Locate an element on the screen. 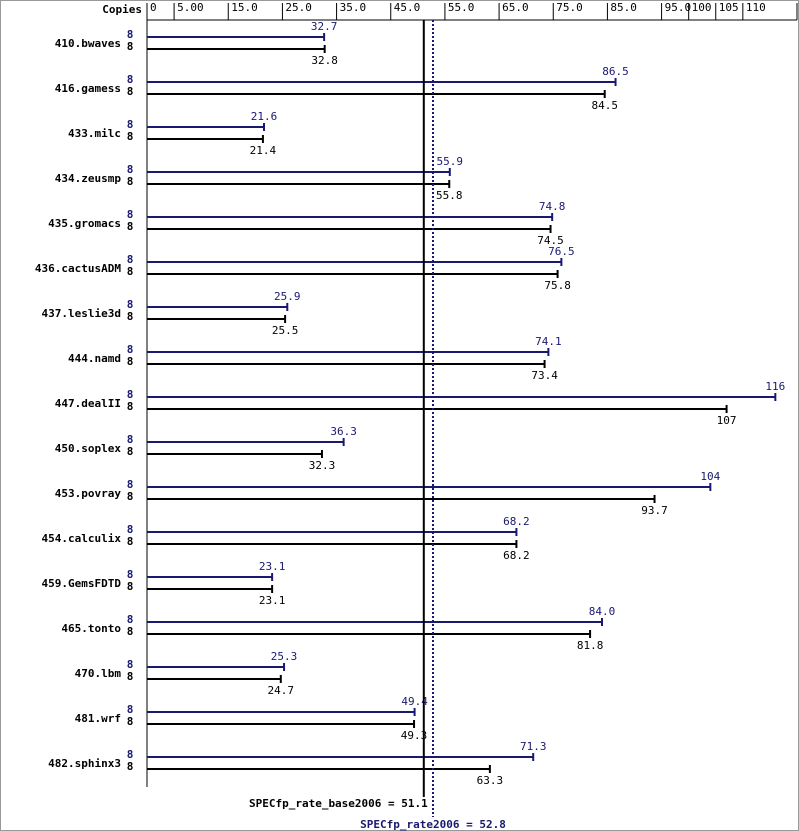 The height and width of the screenshot is (831, 799). value-label: 71.3 is located at coordinates (533, 746).